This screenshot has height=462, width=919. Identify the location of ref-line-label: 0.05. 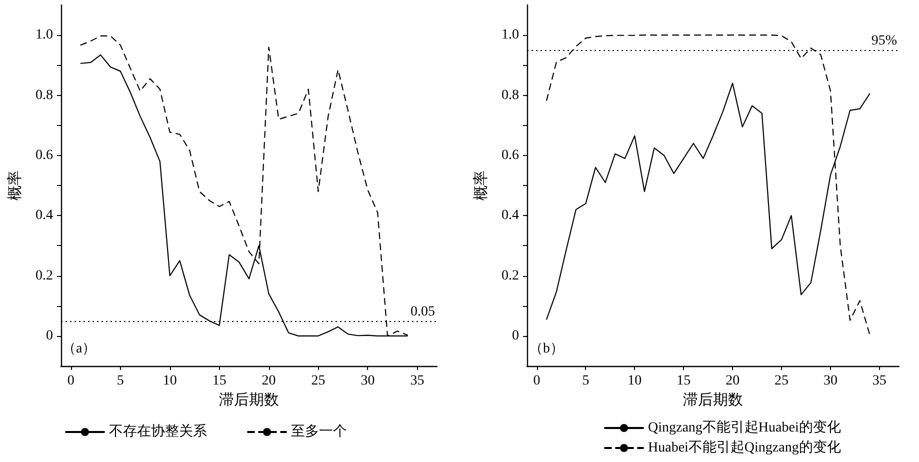
(422, 312).